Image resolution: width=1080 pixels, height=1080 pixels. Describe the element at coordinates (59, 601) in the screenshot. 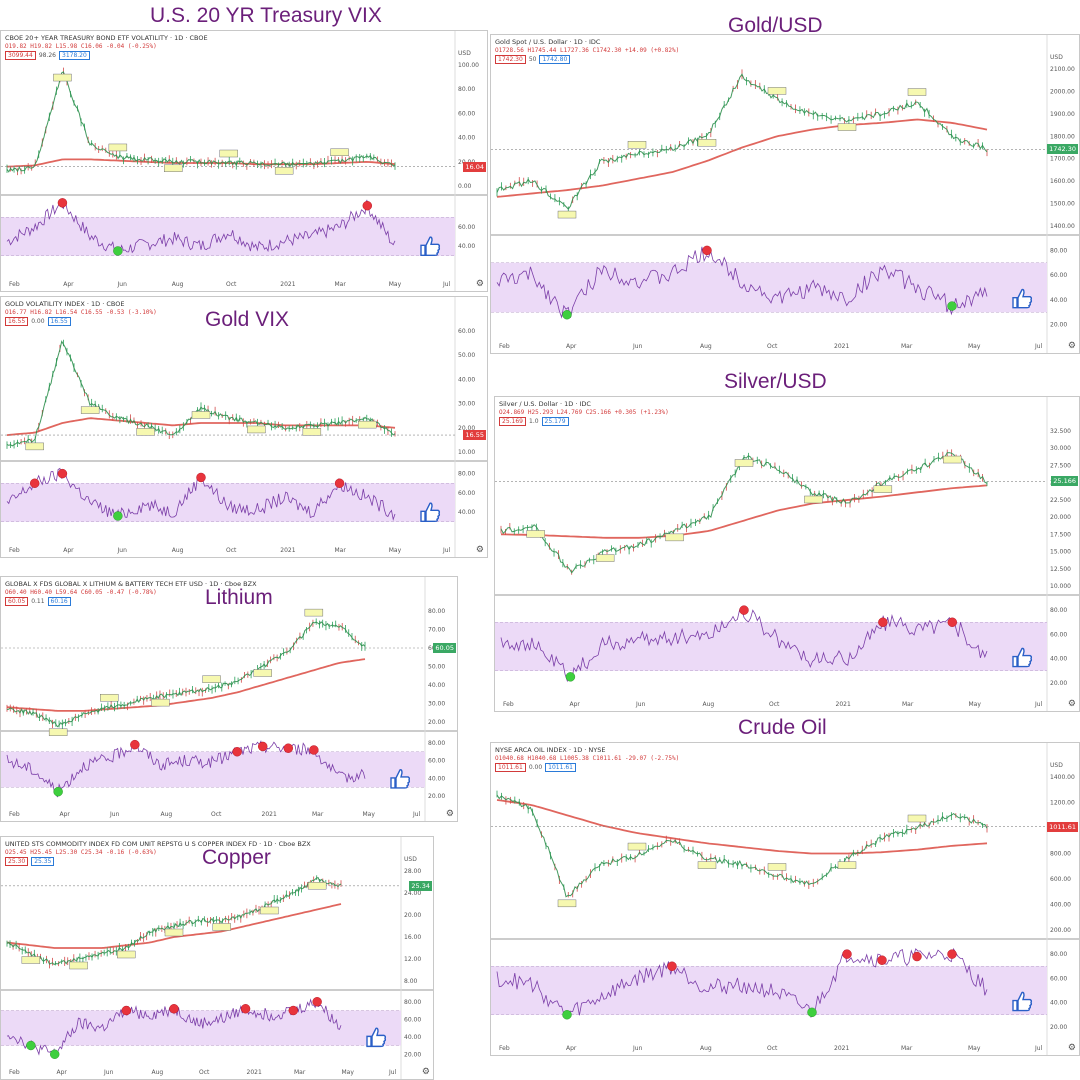

I see `ask-box: 60.16` at that location.